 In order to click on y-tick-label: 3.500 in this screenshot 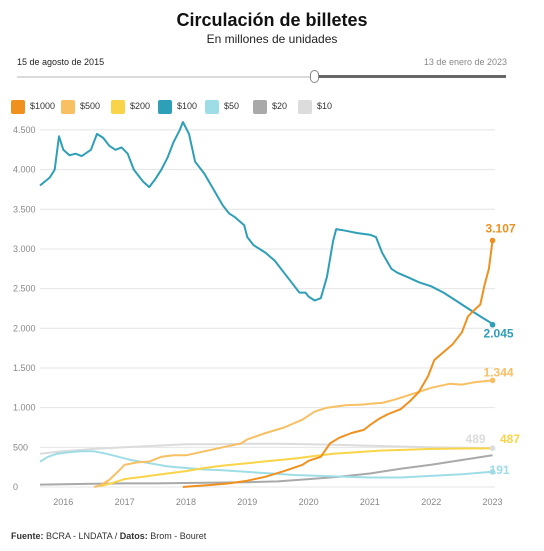, I will do `click(24, 209)`.